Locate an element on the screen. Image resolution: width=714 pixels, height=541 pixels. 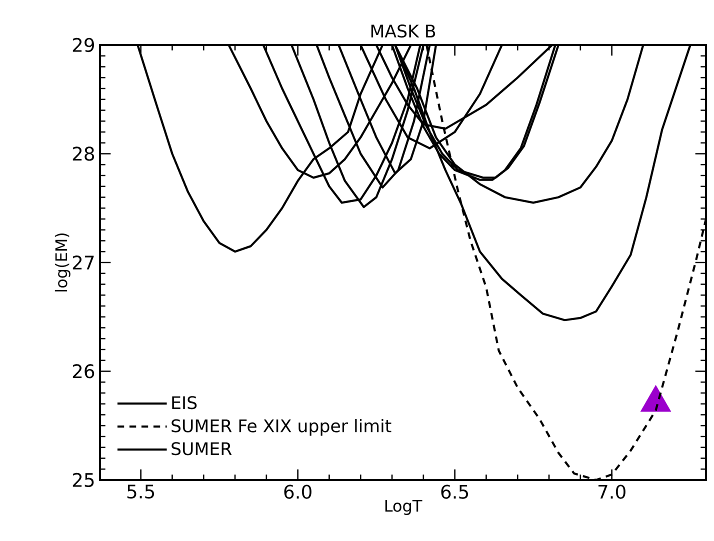
y-tick-label: 28 is located at coordinates (83, 153).